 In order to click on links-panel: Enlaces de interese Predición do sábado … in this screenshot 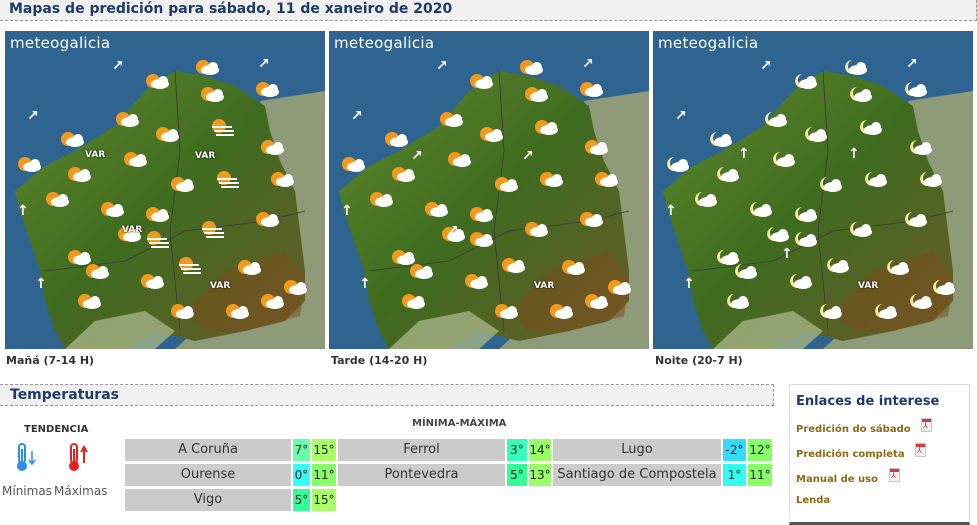, I will do `click(879, 454)`.